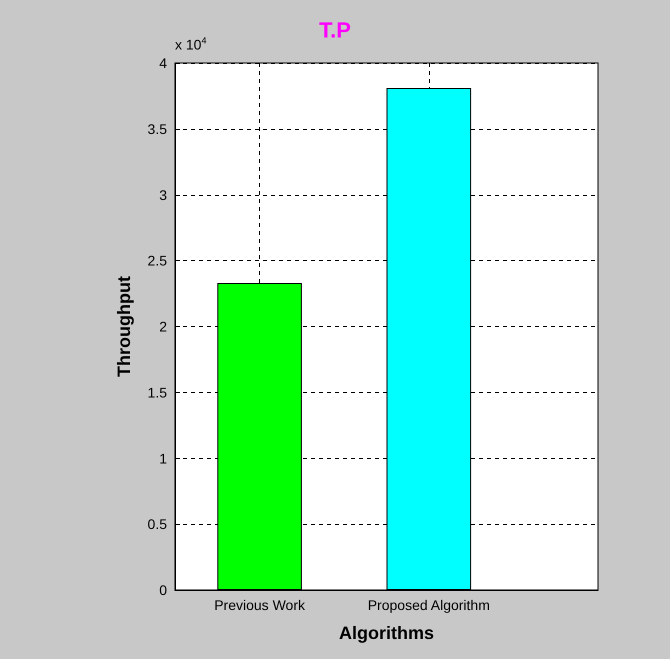 Image resolution: width=670 pixels, height=659 pixels. I want to click on y-tick-label: 2, so click(163, 326).